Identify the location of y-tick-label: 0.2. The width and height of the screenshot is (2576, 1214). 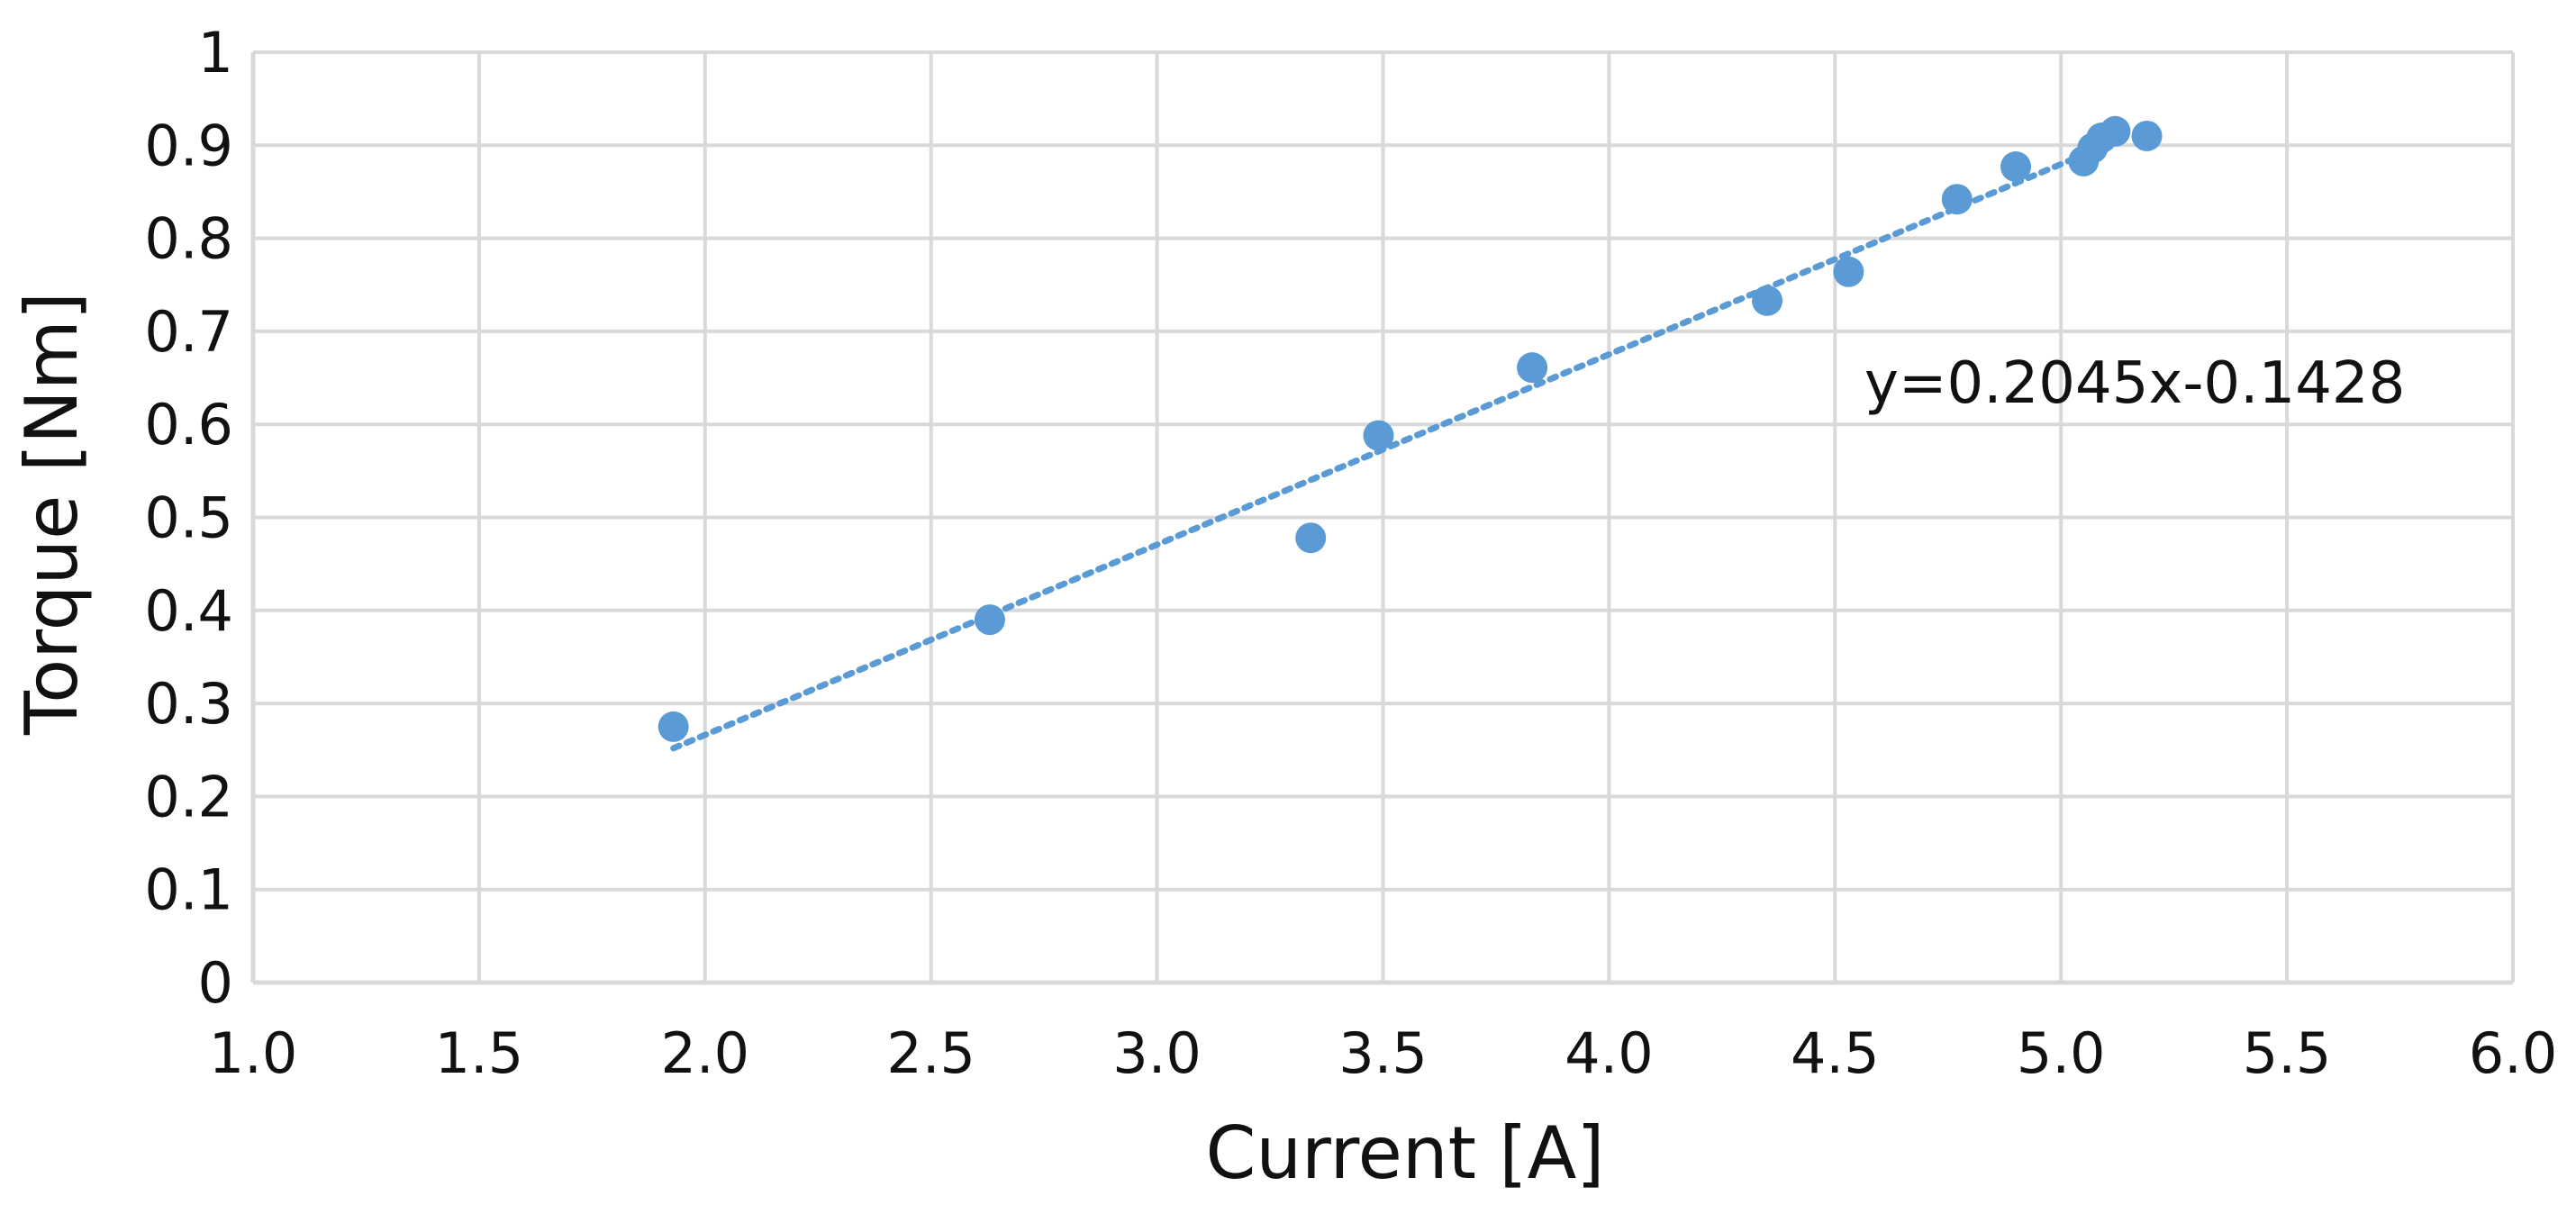
(188, 796).